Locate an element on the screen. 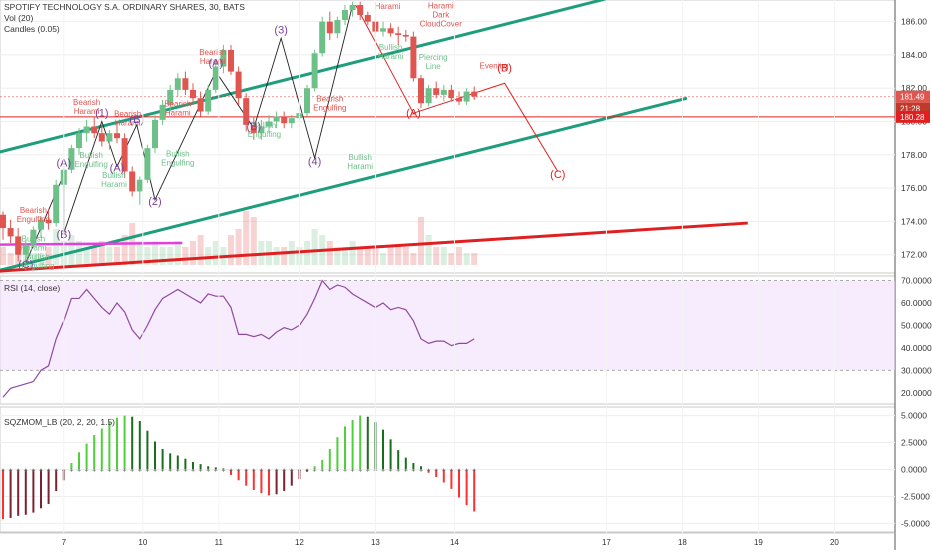  x-tick-label: 13 is located at coordinates (375, 542).